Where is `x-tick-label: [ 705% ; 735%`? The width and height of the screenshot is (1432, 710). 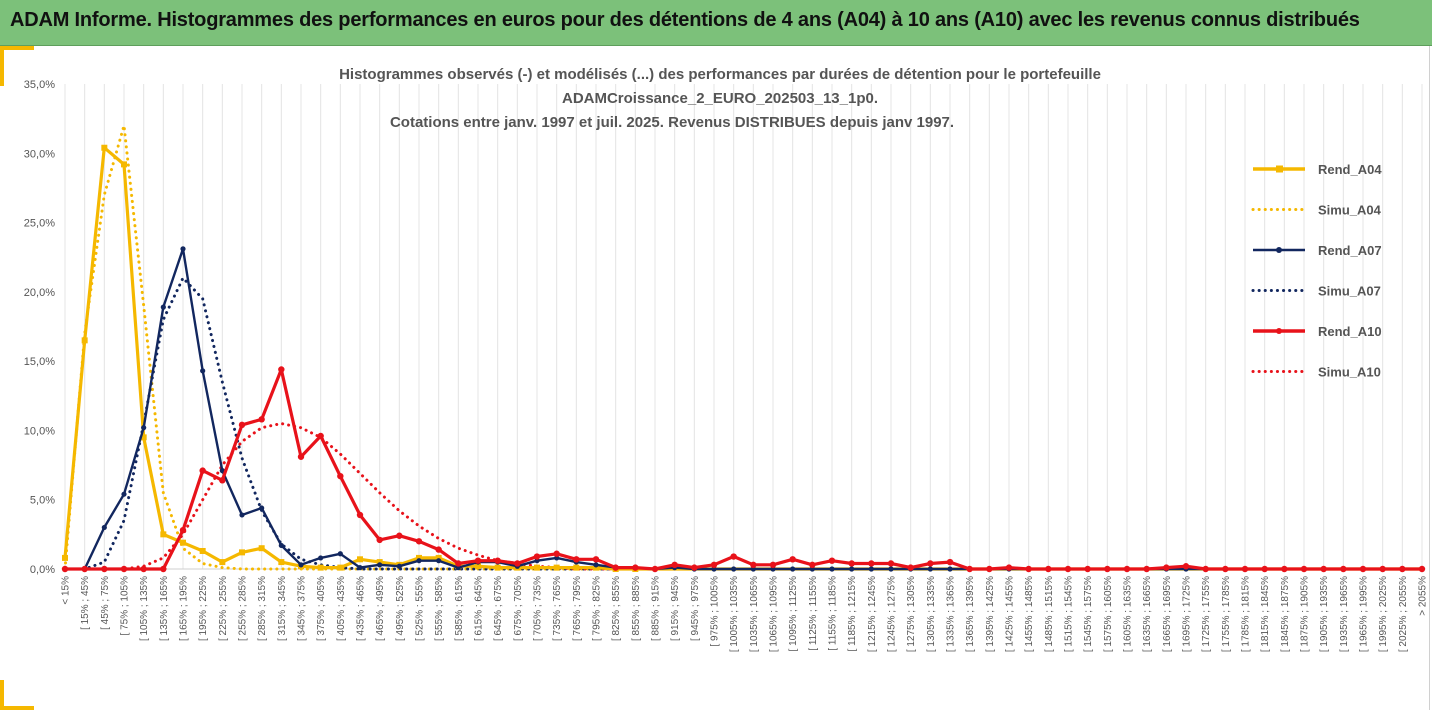 x-tick-label: [ 705% ; 735% is located at coordinates (538, 608).